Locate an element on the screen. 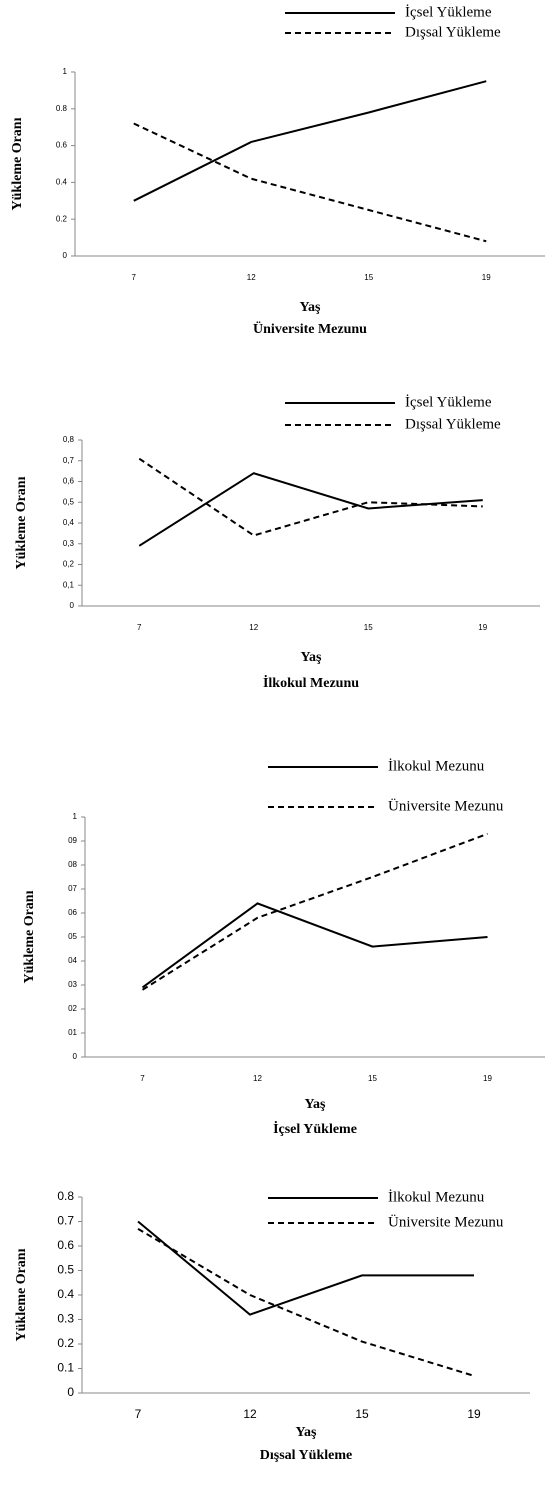 The image size is (546, 1501). y-tick-label: 0.5 is located at coordinates (65, 1270).